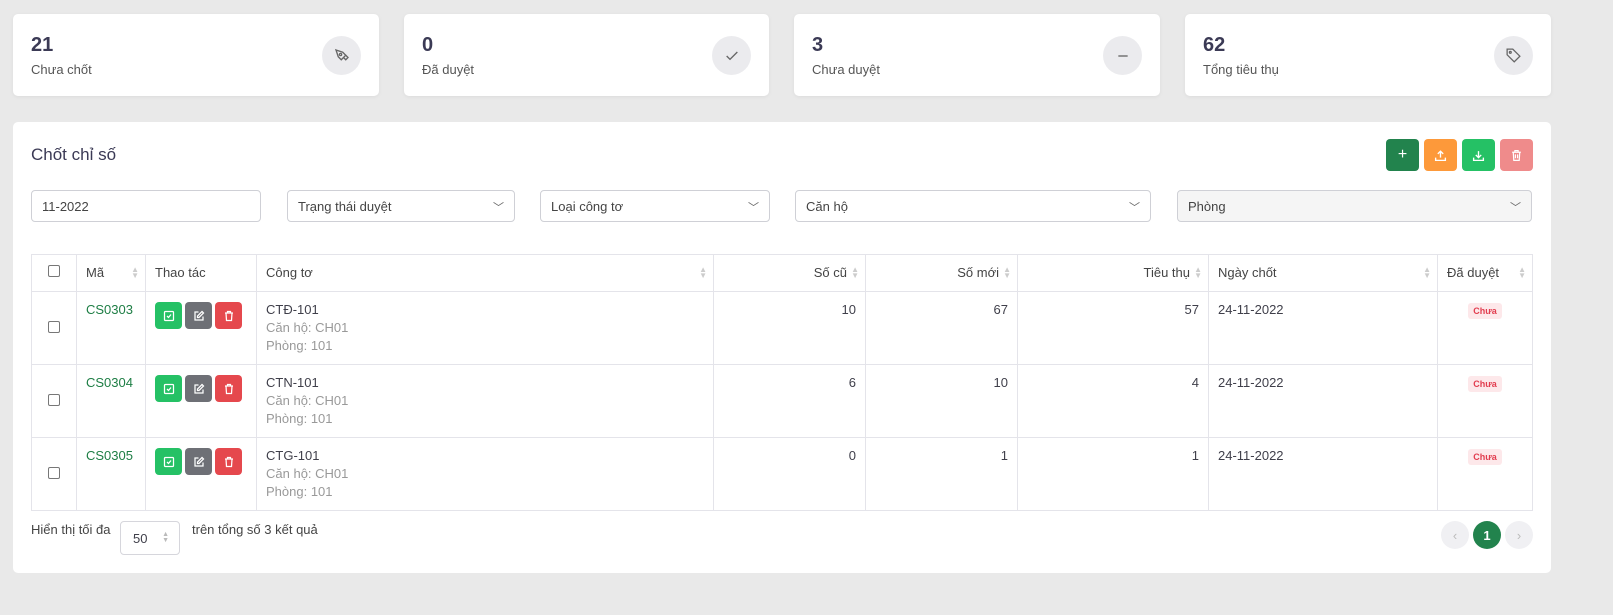  I want to click on select-value: Căn hộ, so click(827, 206).